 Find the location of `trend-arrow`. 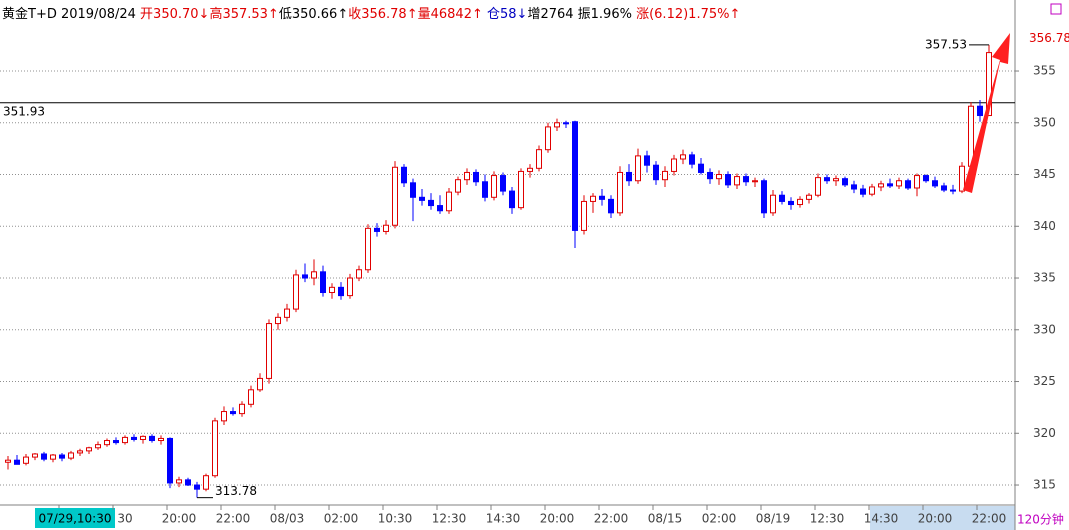

trend-arrow is located at coordinates (986, 113).